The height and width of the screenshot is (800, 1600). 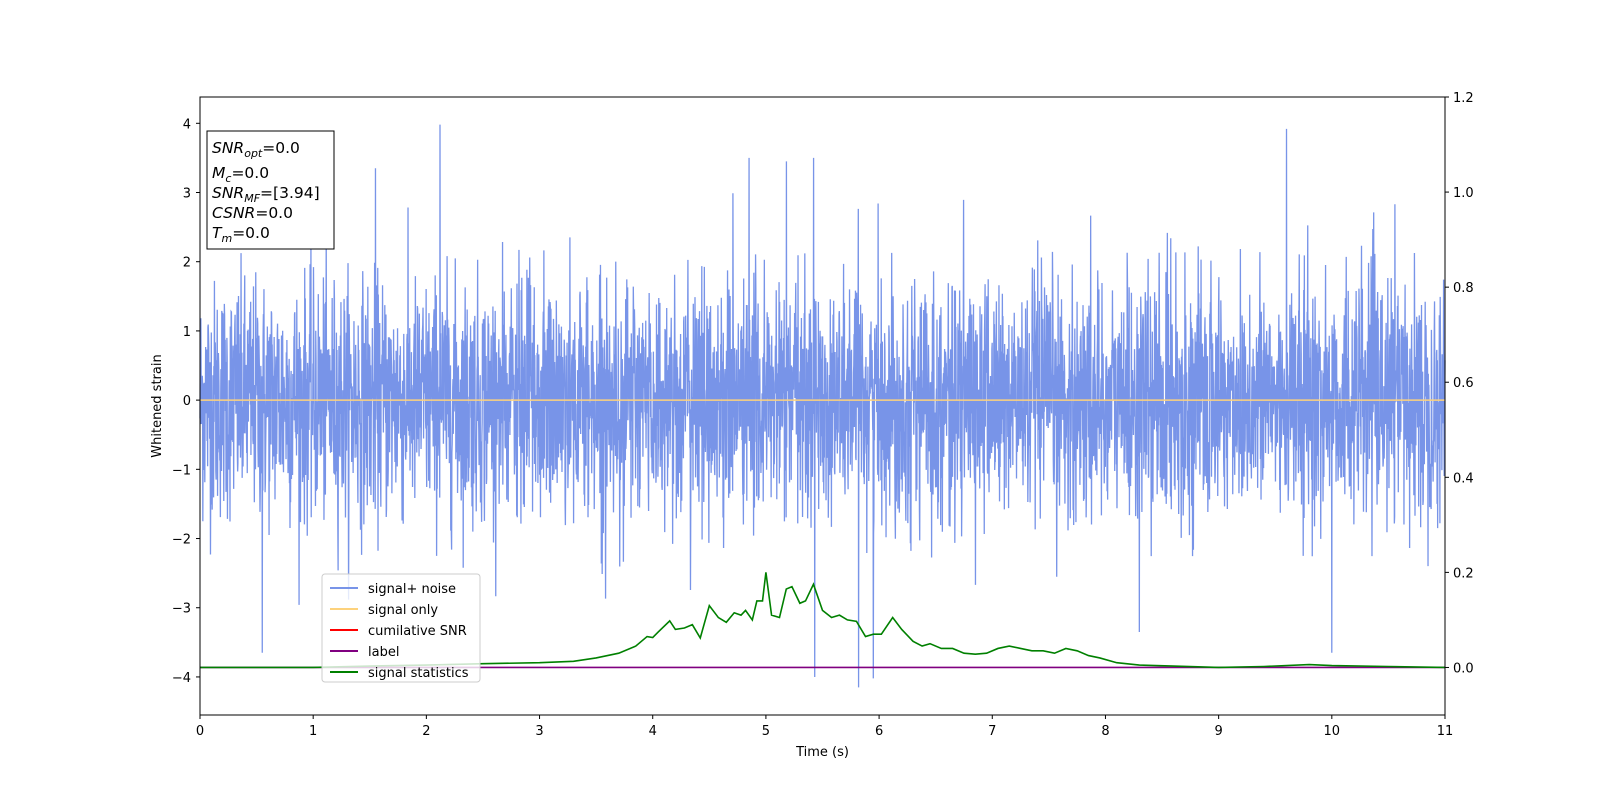 I want to click on info-tm: Tm=0.0, so click(x=241, y=234).